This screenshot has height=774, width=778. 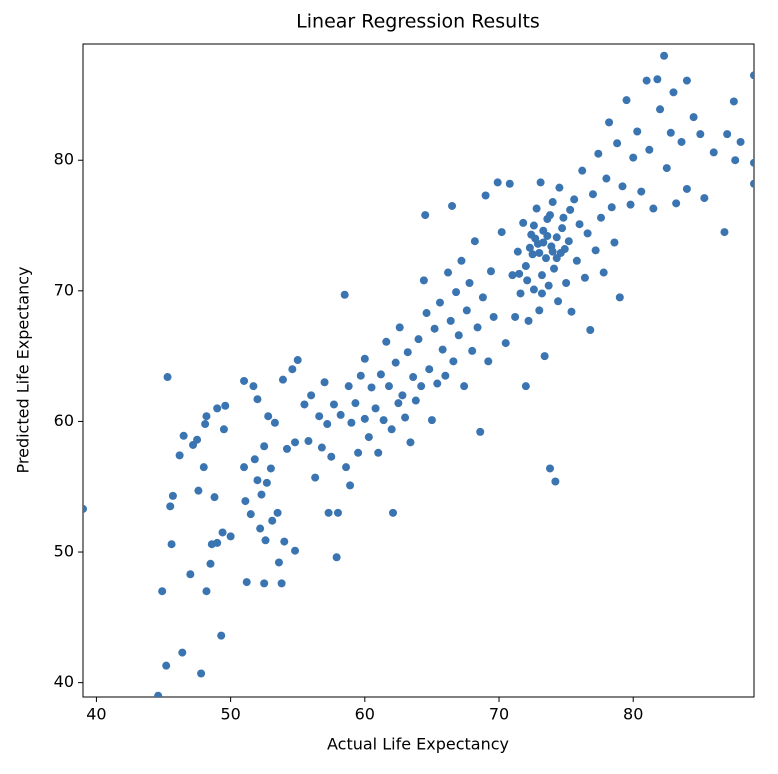 I want to click on y-tick-label: 50, so click(x=64, y=551).